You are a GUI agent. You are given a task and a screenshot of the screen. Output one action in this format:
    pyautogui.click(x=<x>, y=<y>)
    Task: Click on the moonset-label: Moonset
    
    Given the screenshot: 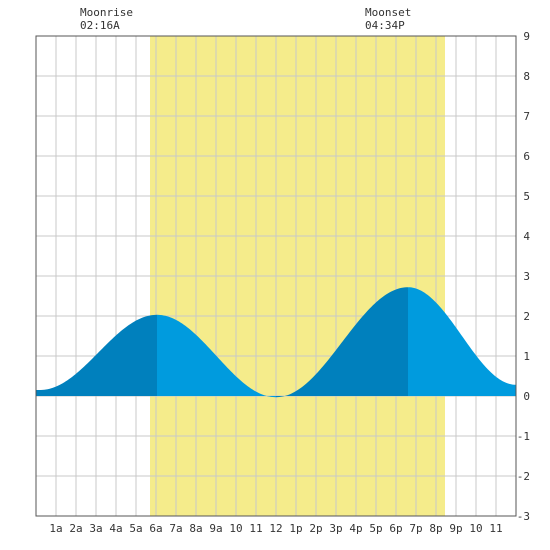 What is the action you would take?
    pyautogui.click(x=388, y=12)
    